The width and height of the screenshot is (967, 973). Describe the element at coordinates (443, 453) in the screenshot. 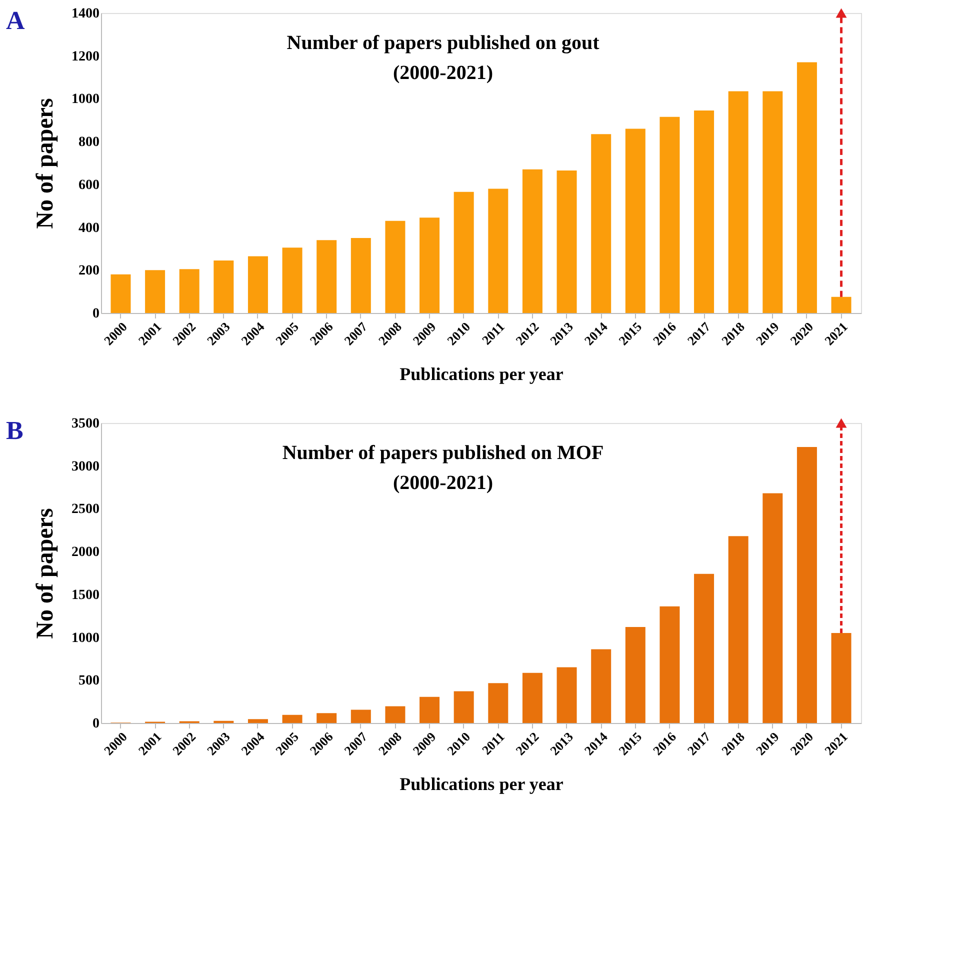

I see `text: Number of papers published on MOF` at that location.